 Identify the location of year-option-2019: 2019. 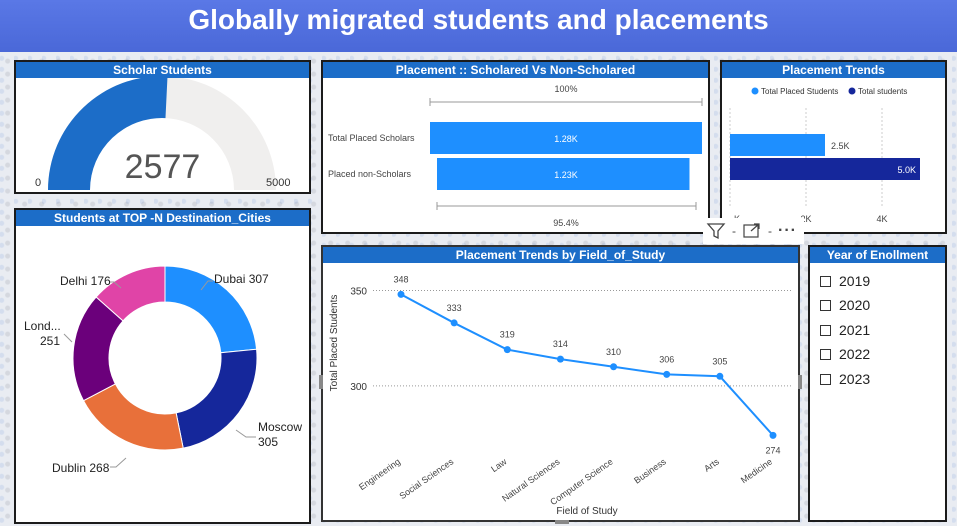
(845, 281).